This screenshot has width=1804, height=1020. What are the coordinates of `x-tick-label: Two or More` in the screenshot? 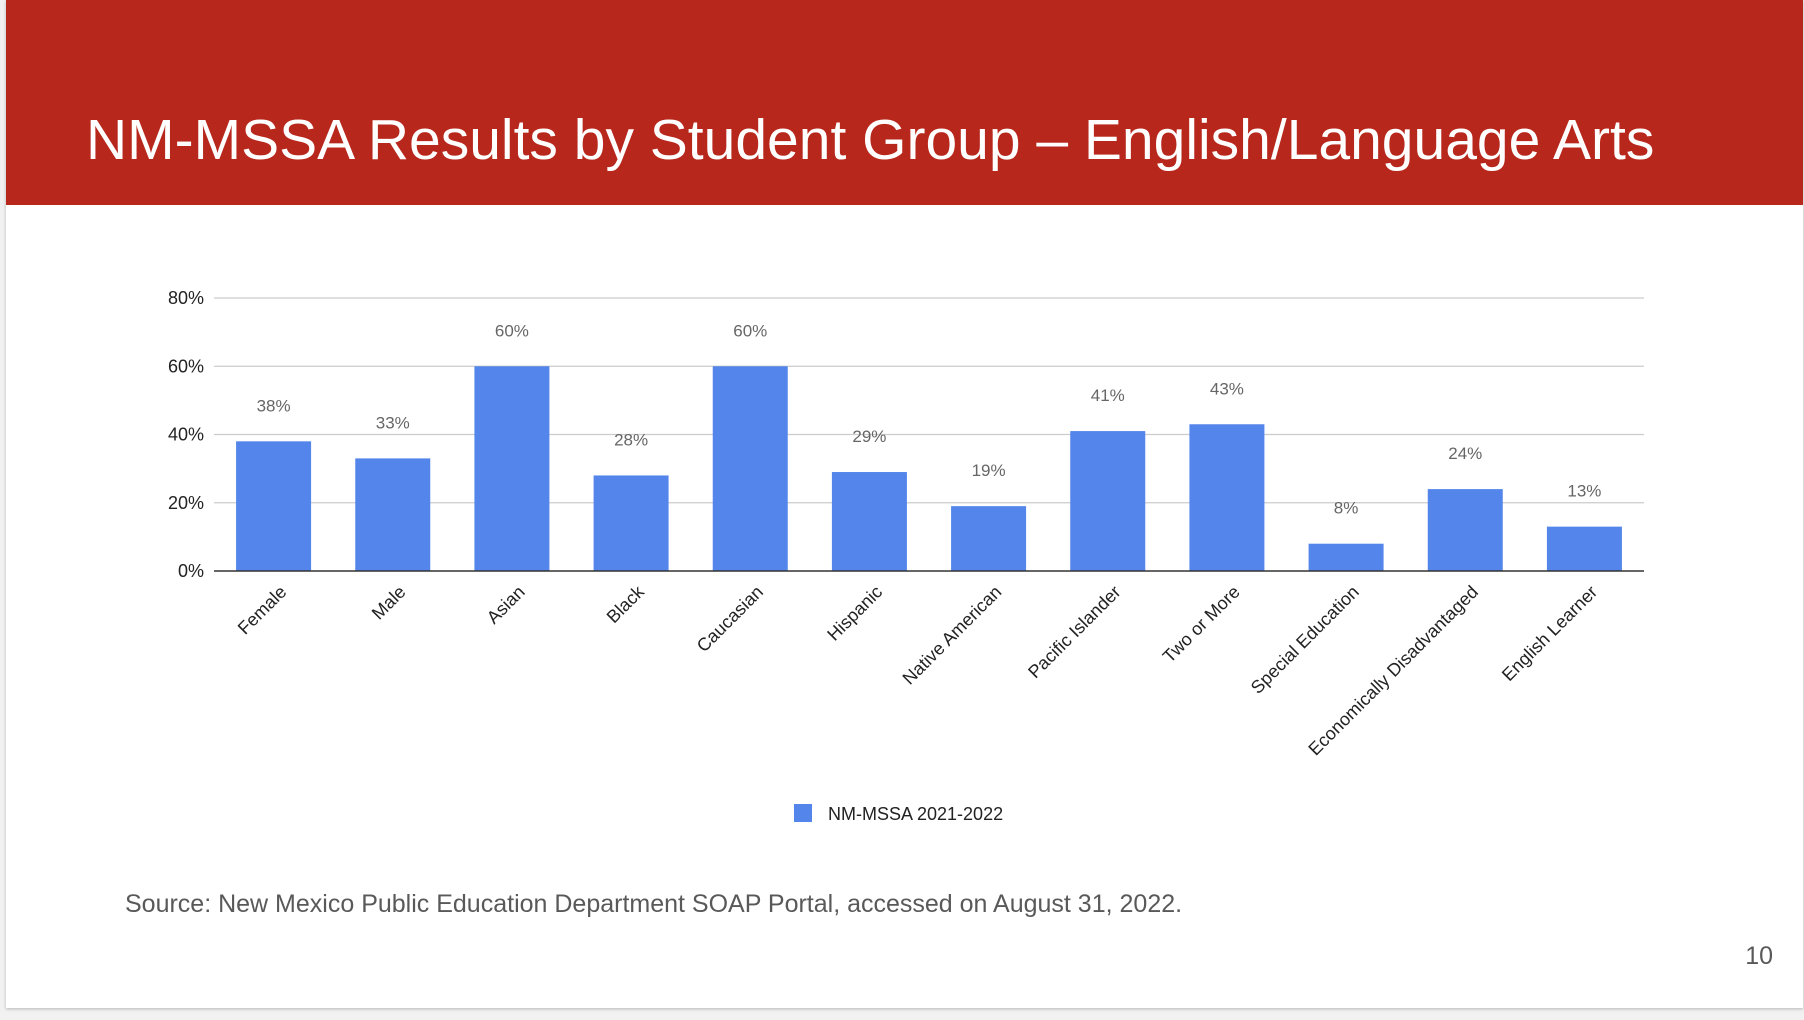 It's located at (1201, 624).